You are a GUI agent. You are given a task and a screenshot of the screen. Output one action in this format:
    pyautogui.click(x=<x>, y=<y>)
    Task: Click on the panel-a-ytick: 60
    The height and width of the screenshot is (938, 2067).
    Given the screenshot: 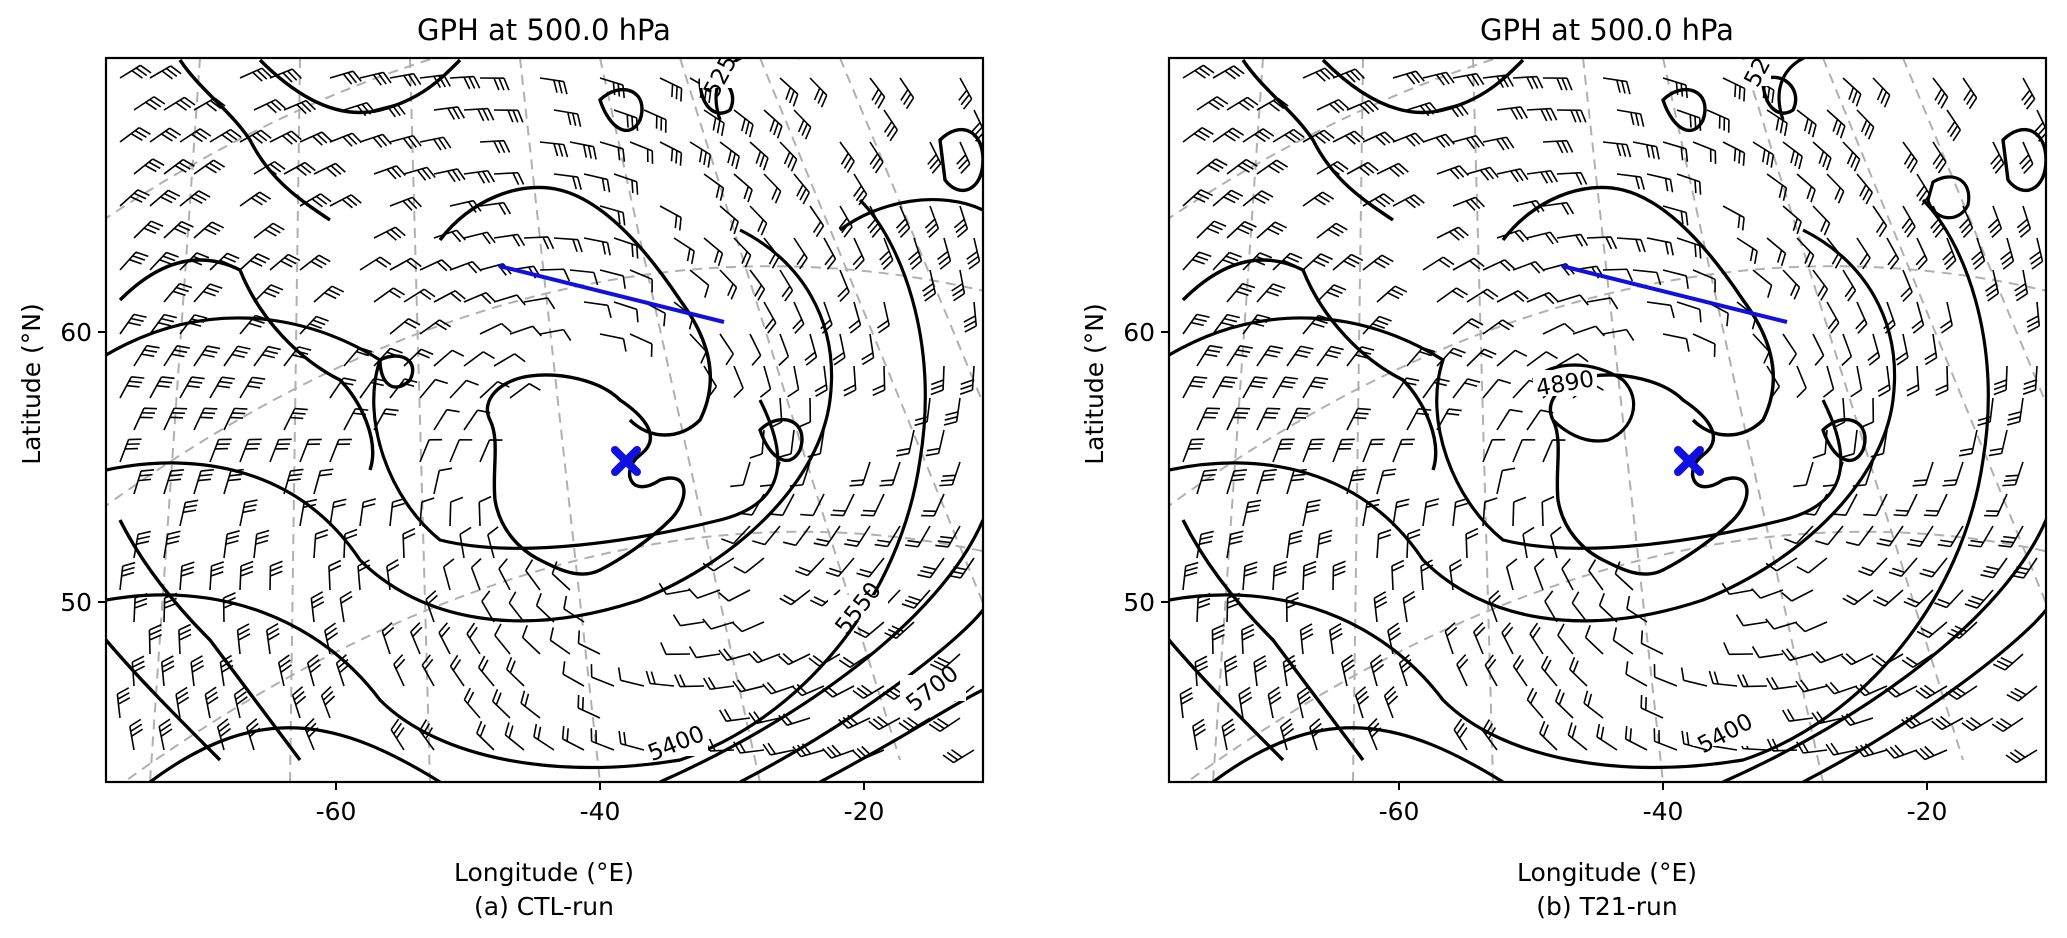 What is the action you would take?
    pyautogui.click(x=76, y=332)
    